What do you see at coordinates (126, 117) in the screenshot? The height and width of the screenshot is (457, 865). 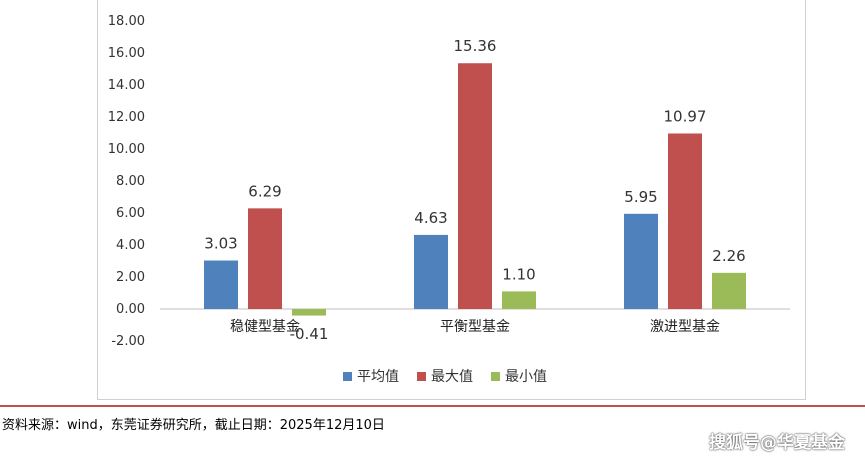 I see `y-tick-label: 12.00` at bounding box center [126, 117].